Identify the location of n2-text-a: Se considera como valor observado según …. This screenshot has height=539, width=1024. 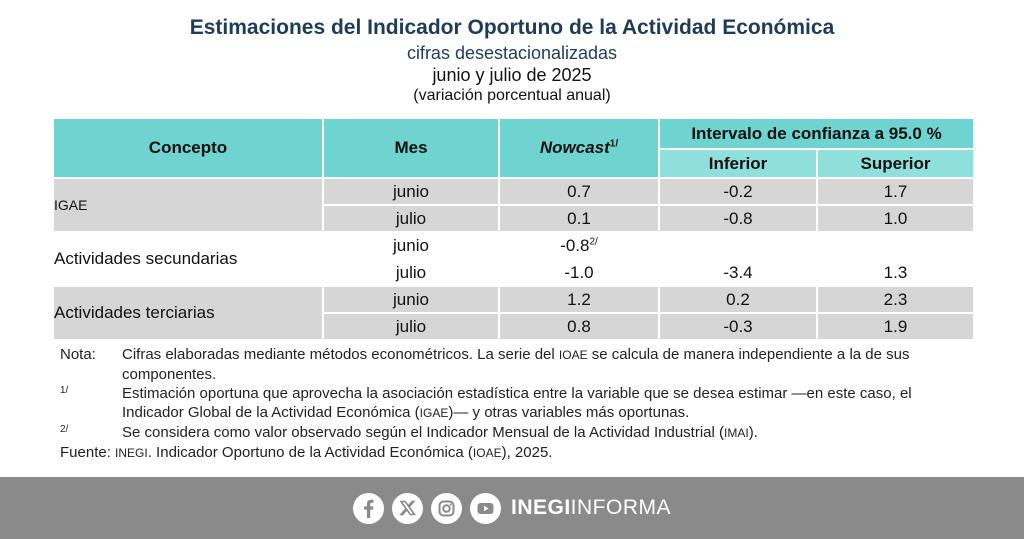
(423, 432).